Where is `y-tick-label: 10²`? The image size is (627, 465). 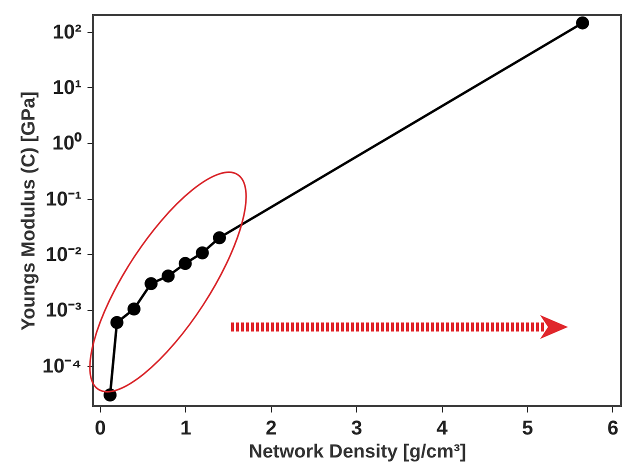
y-tick-label: 10² is located at coordinates (67, 32).